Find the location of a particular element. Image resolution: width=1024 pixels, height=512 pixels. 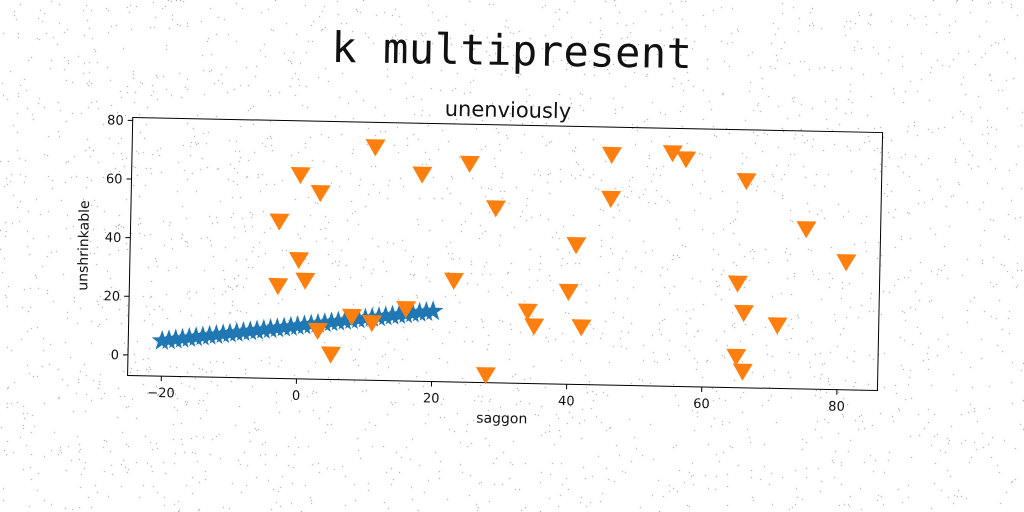

y-tick-label: 0 is located at coordinates (115, 355).